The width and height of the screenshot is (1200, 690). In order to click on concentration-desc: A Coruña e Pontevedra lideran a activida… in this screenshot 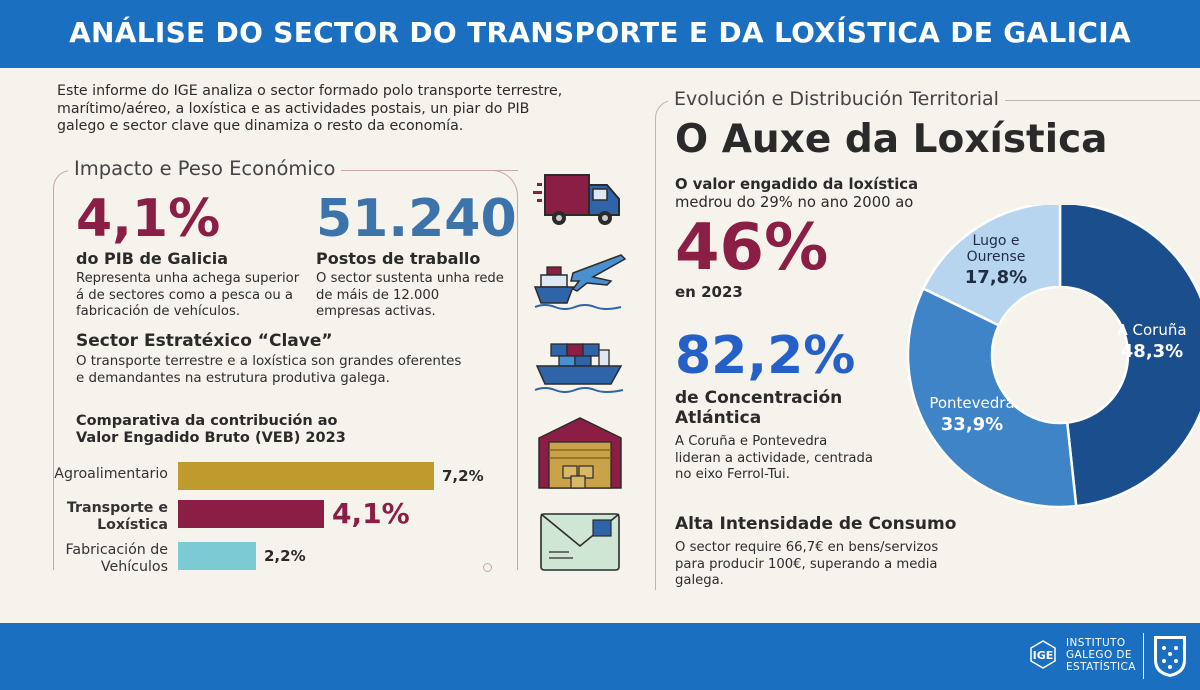, I will do `click(774, 458)`.